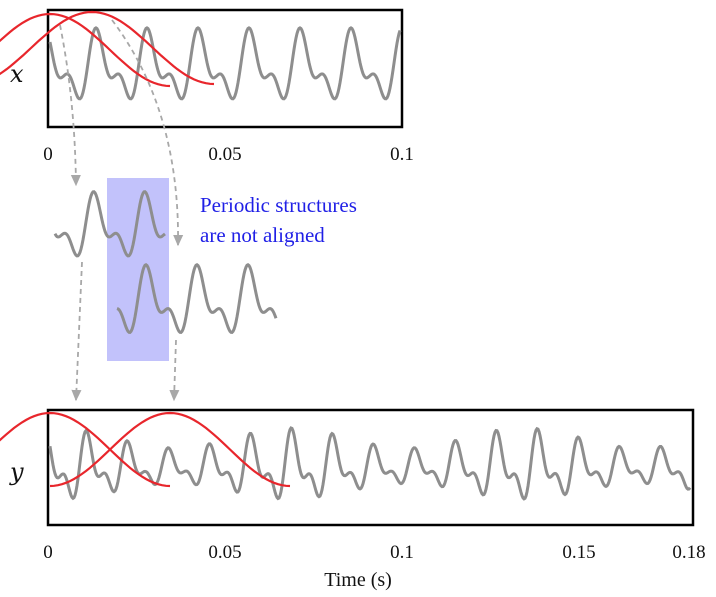 This screenshot has width=716, height=597. Describe the element at coordinates (262, 235) in the screenshot. I see `annotation-line-2: are not aligned` at that location.